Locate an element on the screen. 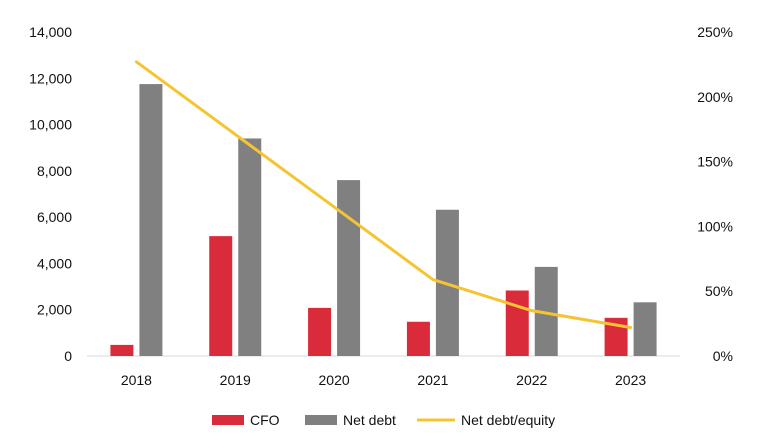  legend-label: Net debt is located at coordinates (369, 420).